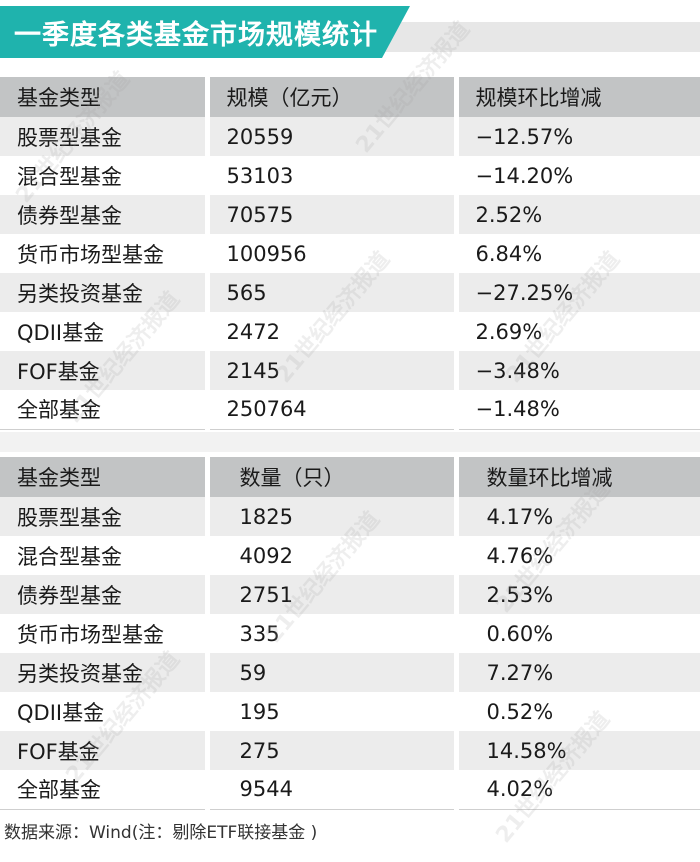  I want to click on cell-count-change: 4.02%, so click(576, 790).